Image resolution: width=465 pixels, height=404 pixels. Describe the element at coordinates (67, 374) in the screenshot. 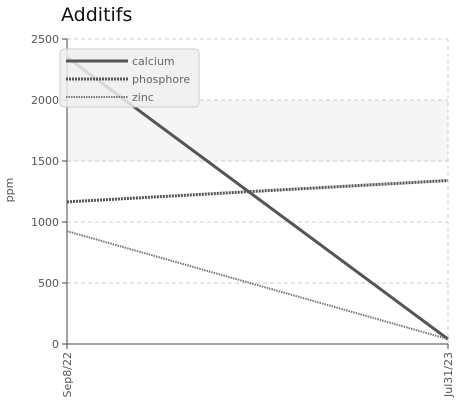

I see `x-tick-label: Sep8/22` at that location.